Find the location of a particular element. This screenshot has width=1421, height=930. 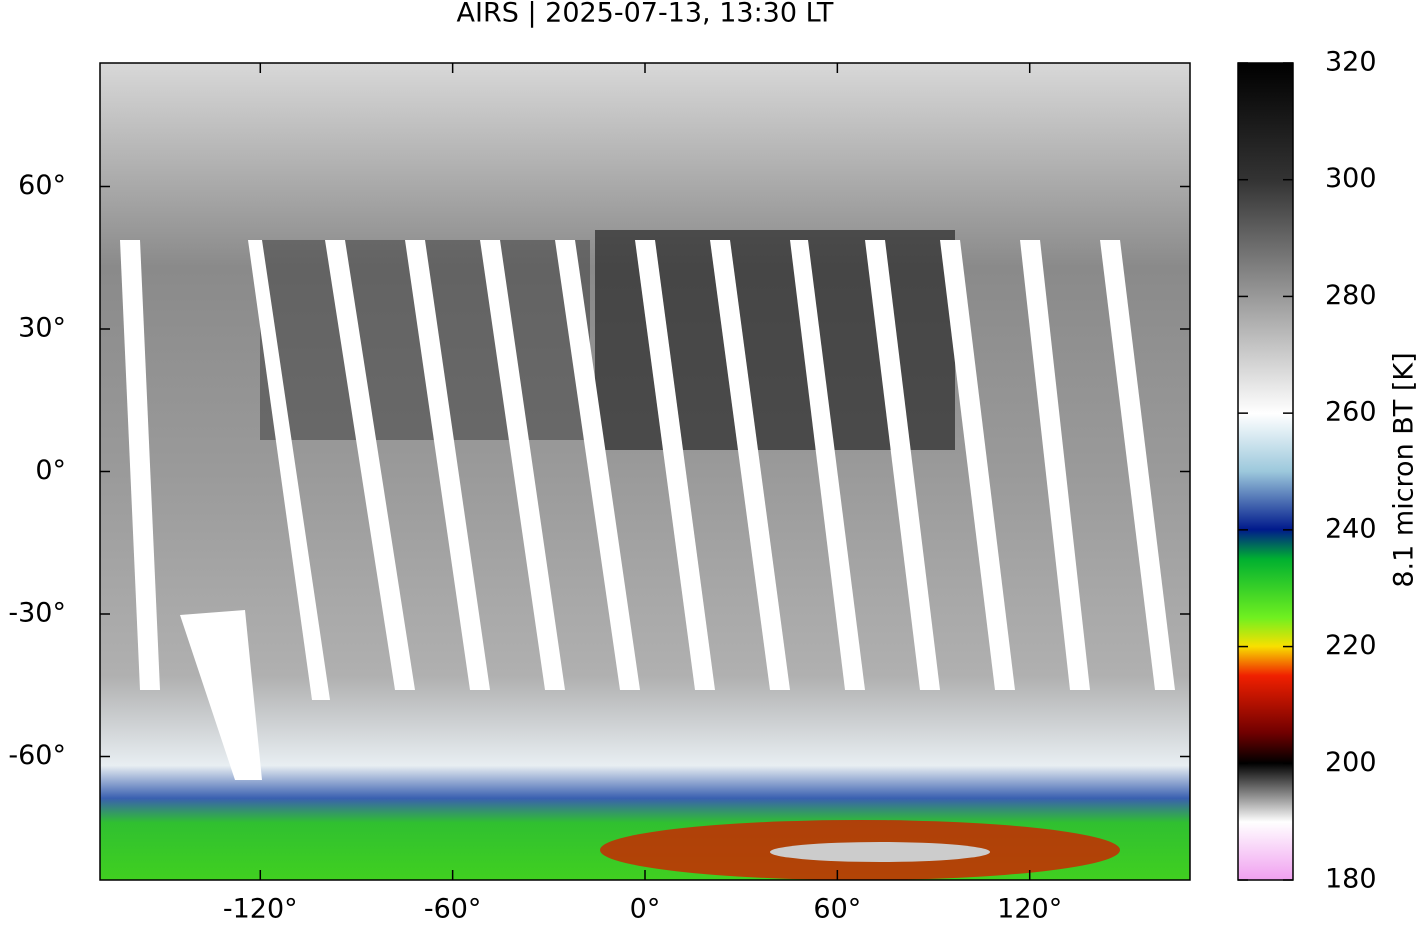

colorbar-tick-label: 240 is located at coordinates (1351, 528).